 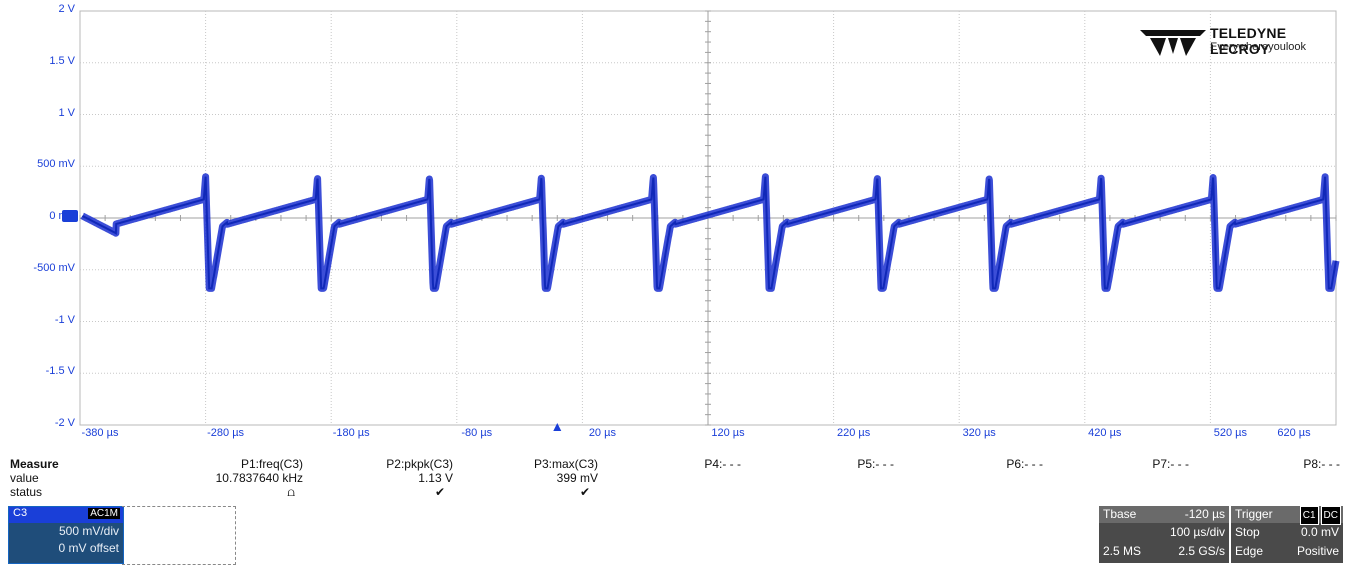 I want to click on trigger-level: 0.0 mV, so click(x=1319, y=532).